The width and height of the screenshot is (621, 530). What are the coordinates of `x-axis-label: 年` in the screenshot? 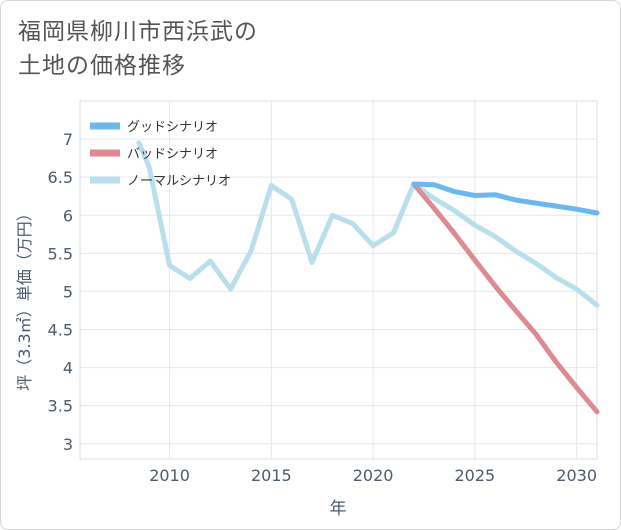 It's located at (338, 509).